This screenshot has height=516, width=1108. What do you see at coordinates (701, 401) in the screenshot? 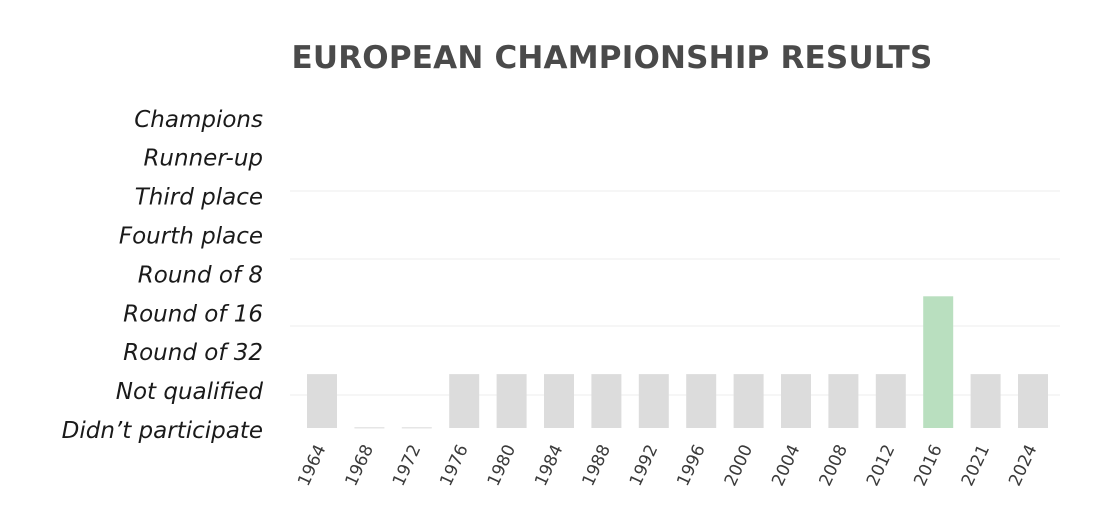
I see `bar-1996` at bounding box center [701, 401].